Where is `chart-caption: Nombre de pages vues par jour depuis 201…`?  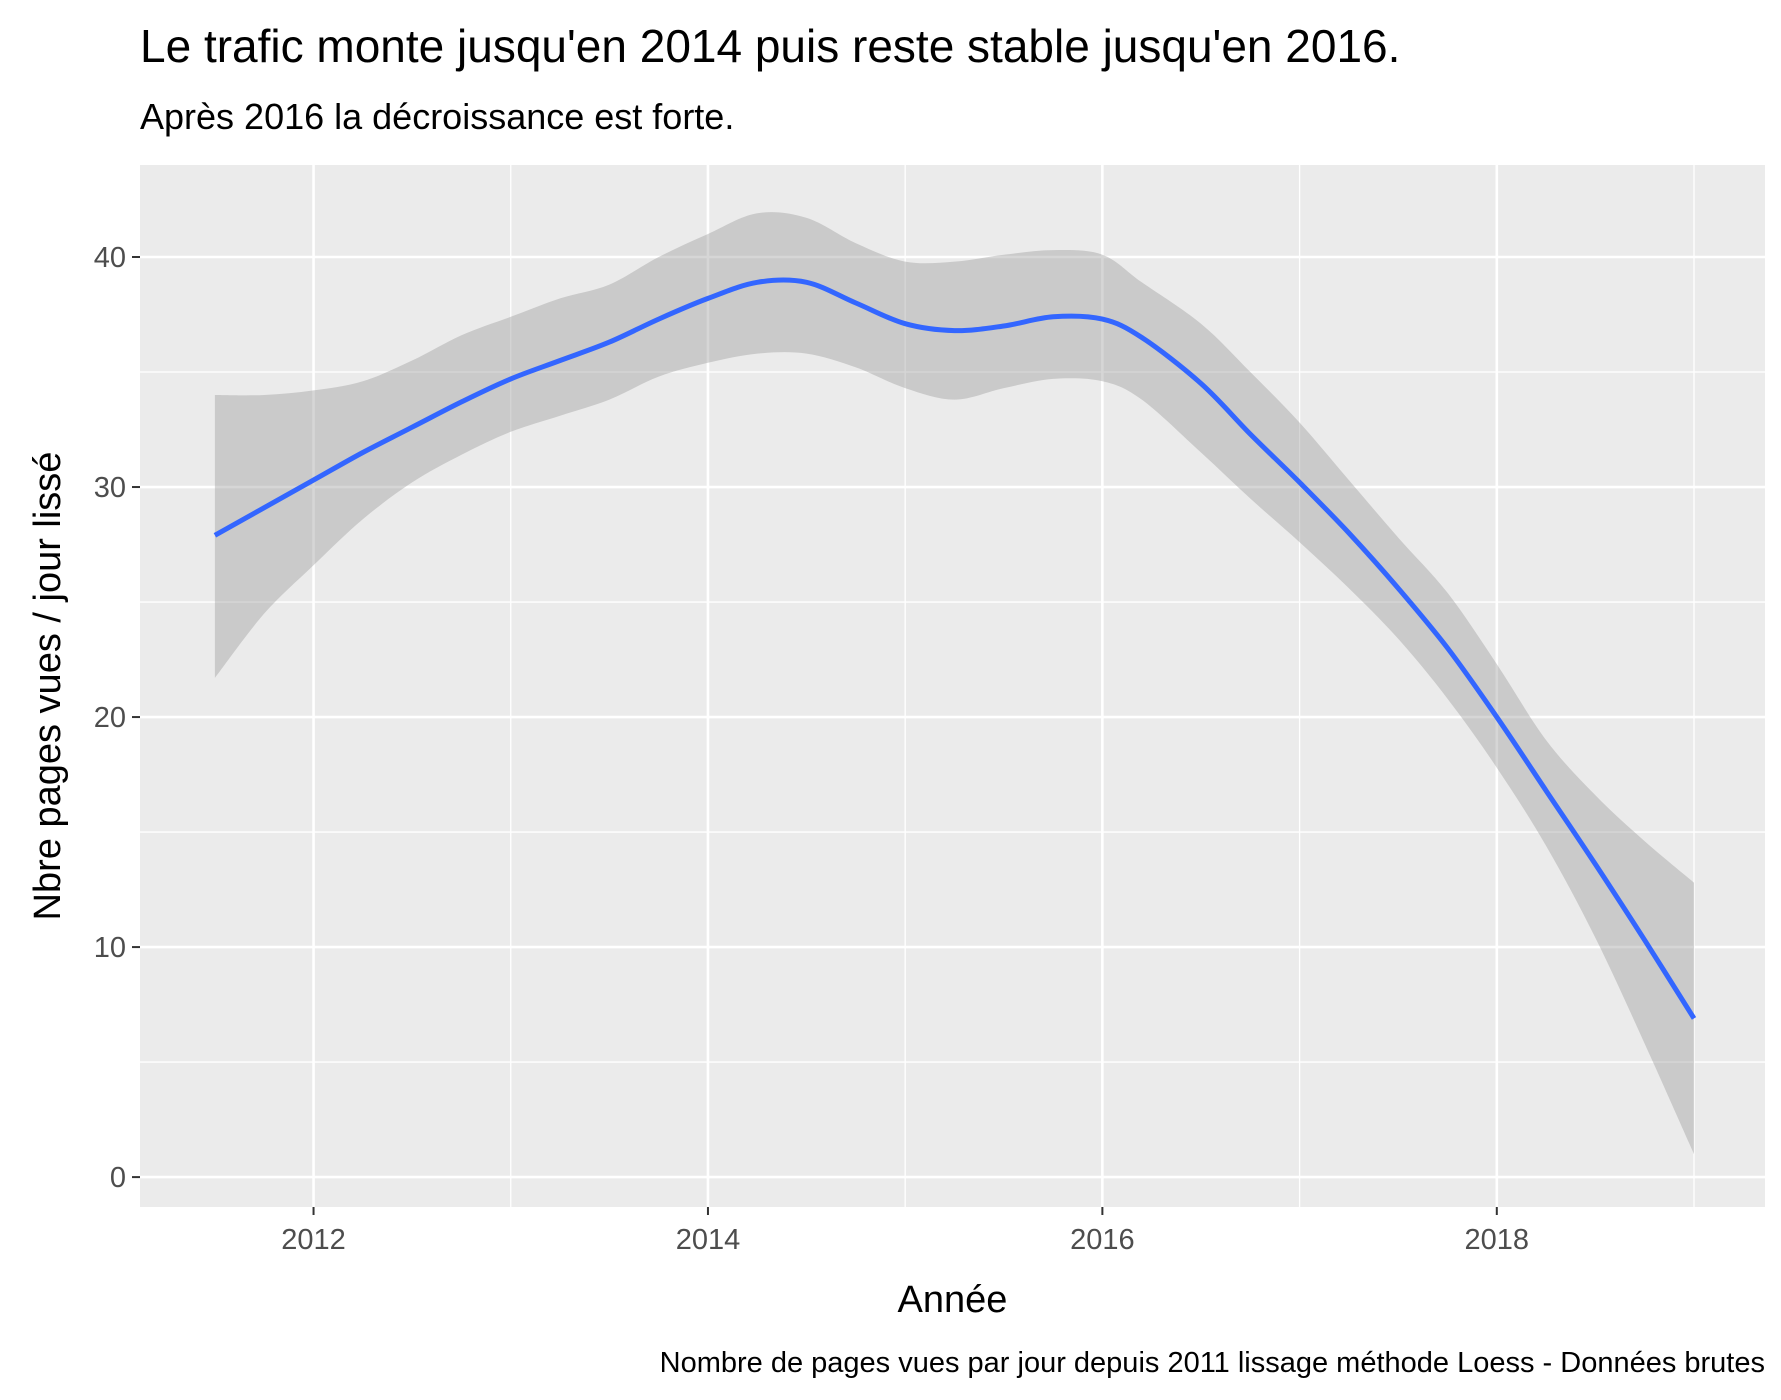 chart-caption: Nombre de pages vues par jour depuis 201… is located at coordinates (1212, 1363).